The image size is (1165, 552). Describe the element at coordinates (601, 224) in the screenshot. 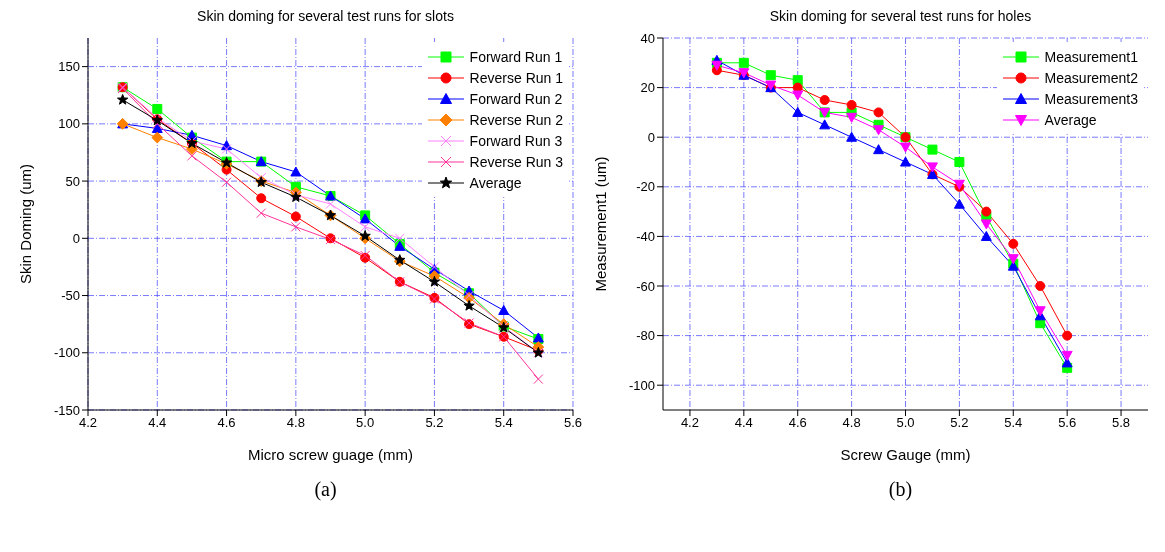

I see `y-axis-title: Measurement1 (um)` at that location.